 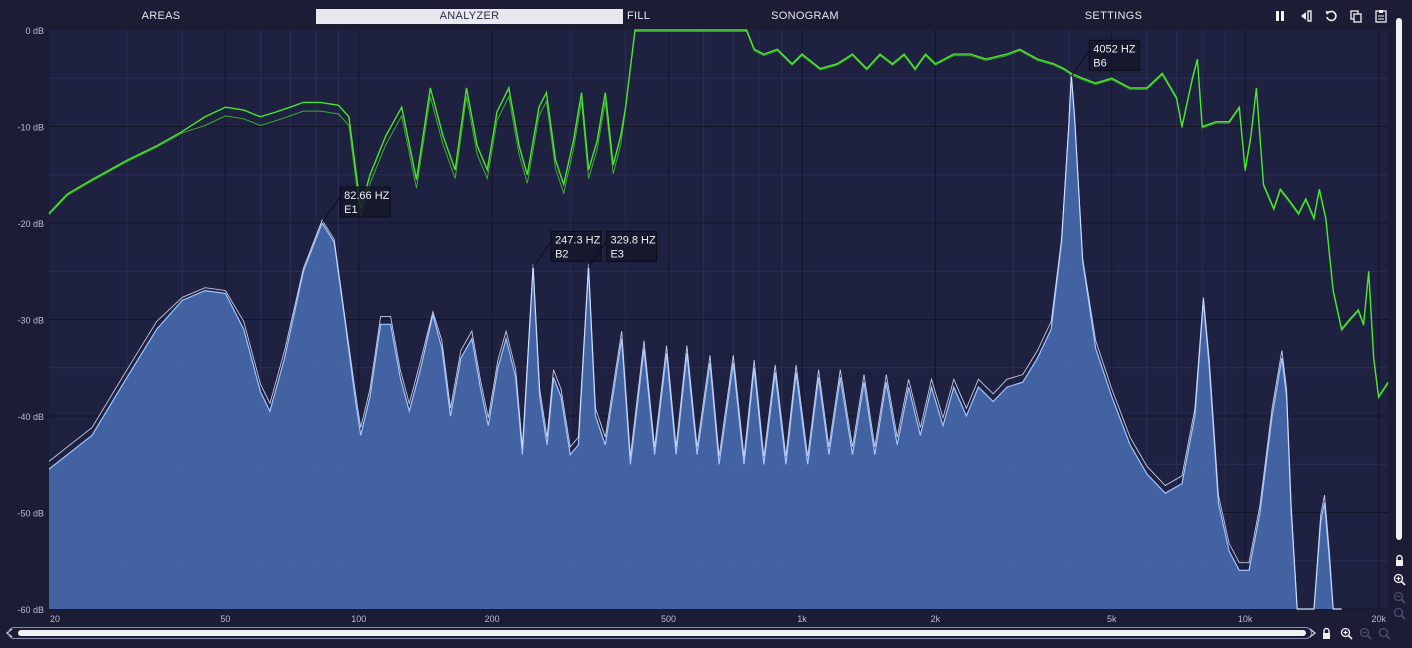 I want to click on scroll-right-arrow, so click(x=1313, y=633).